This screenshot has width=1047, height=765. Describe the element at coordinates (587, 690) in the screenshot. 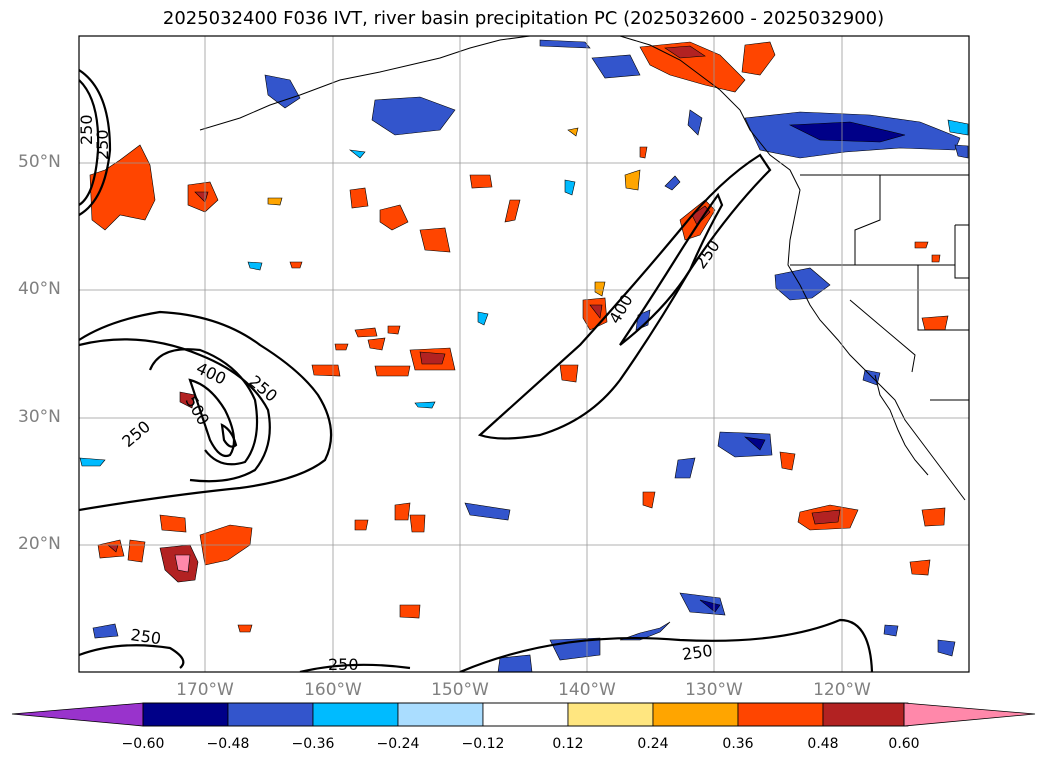

I see `lon-label: 140°W` at that location.